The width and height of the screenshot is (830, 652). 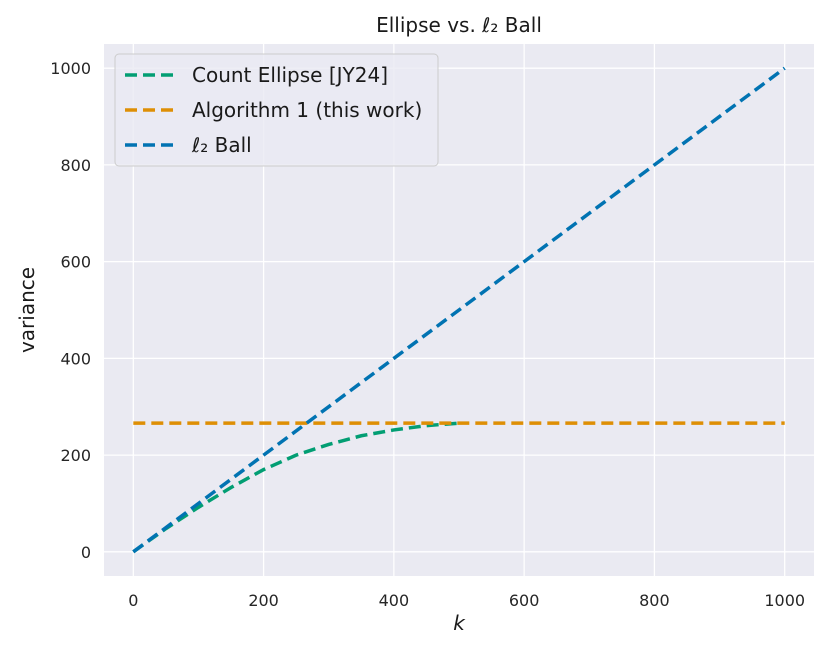 I want to click on y-tick-label: 200, so click(x=75, y=455).